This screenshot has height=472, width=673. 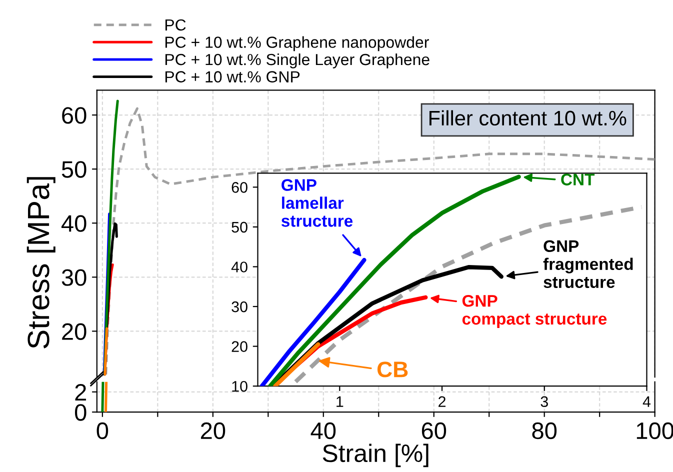 I want to click on annotation: GNP fragmented structure, so click(x=588, y=264).